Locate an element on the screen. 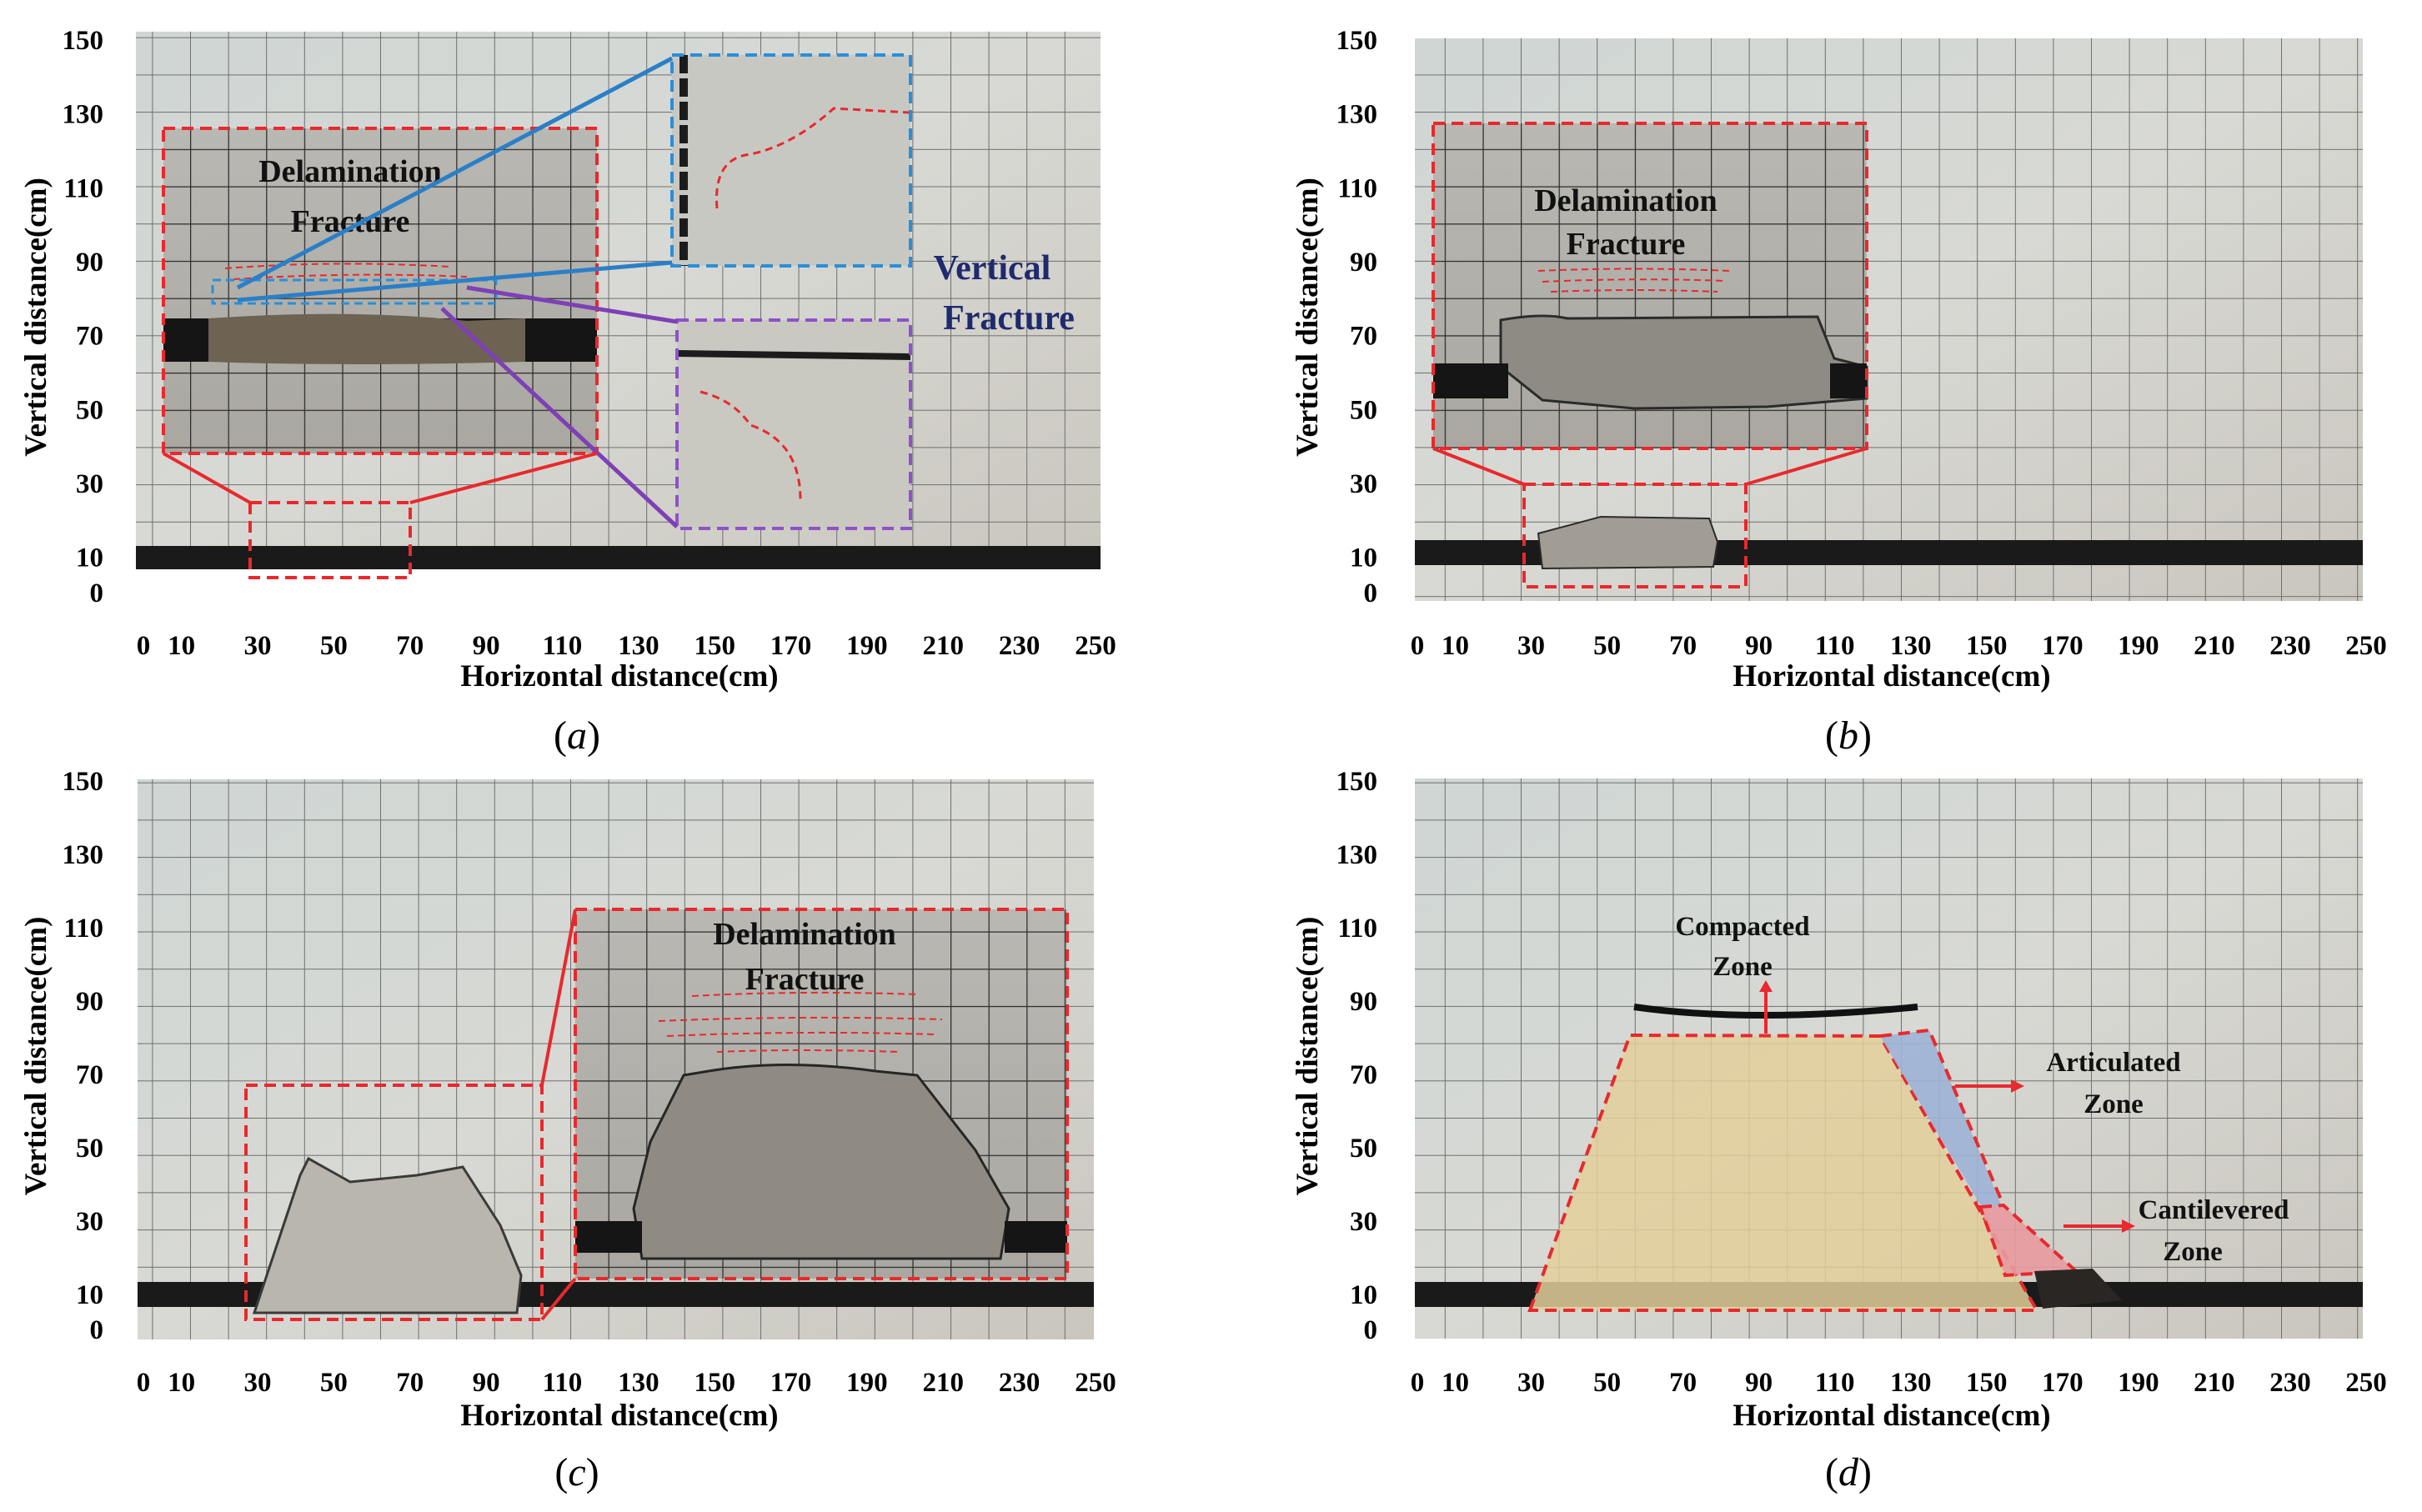  caving-zone is located at coordinates (387, 1235).